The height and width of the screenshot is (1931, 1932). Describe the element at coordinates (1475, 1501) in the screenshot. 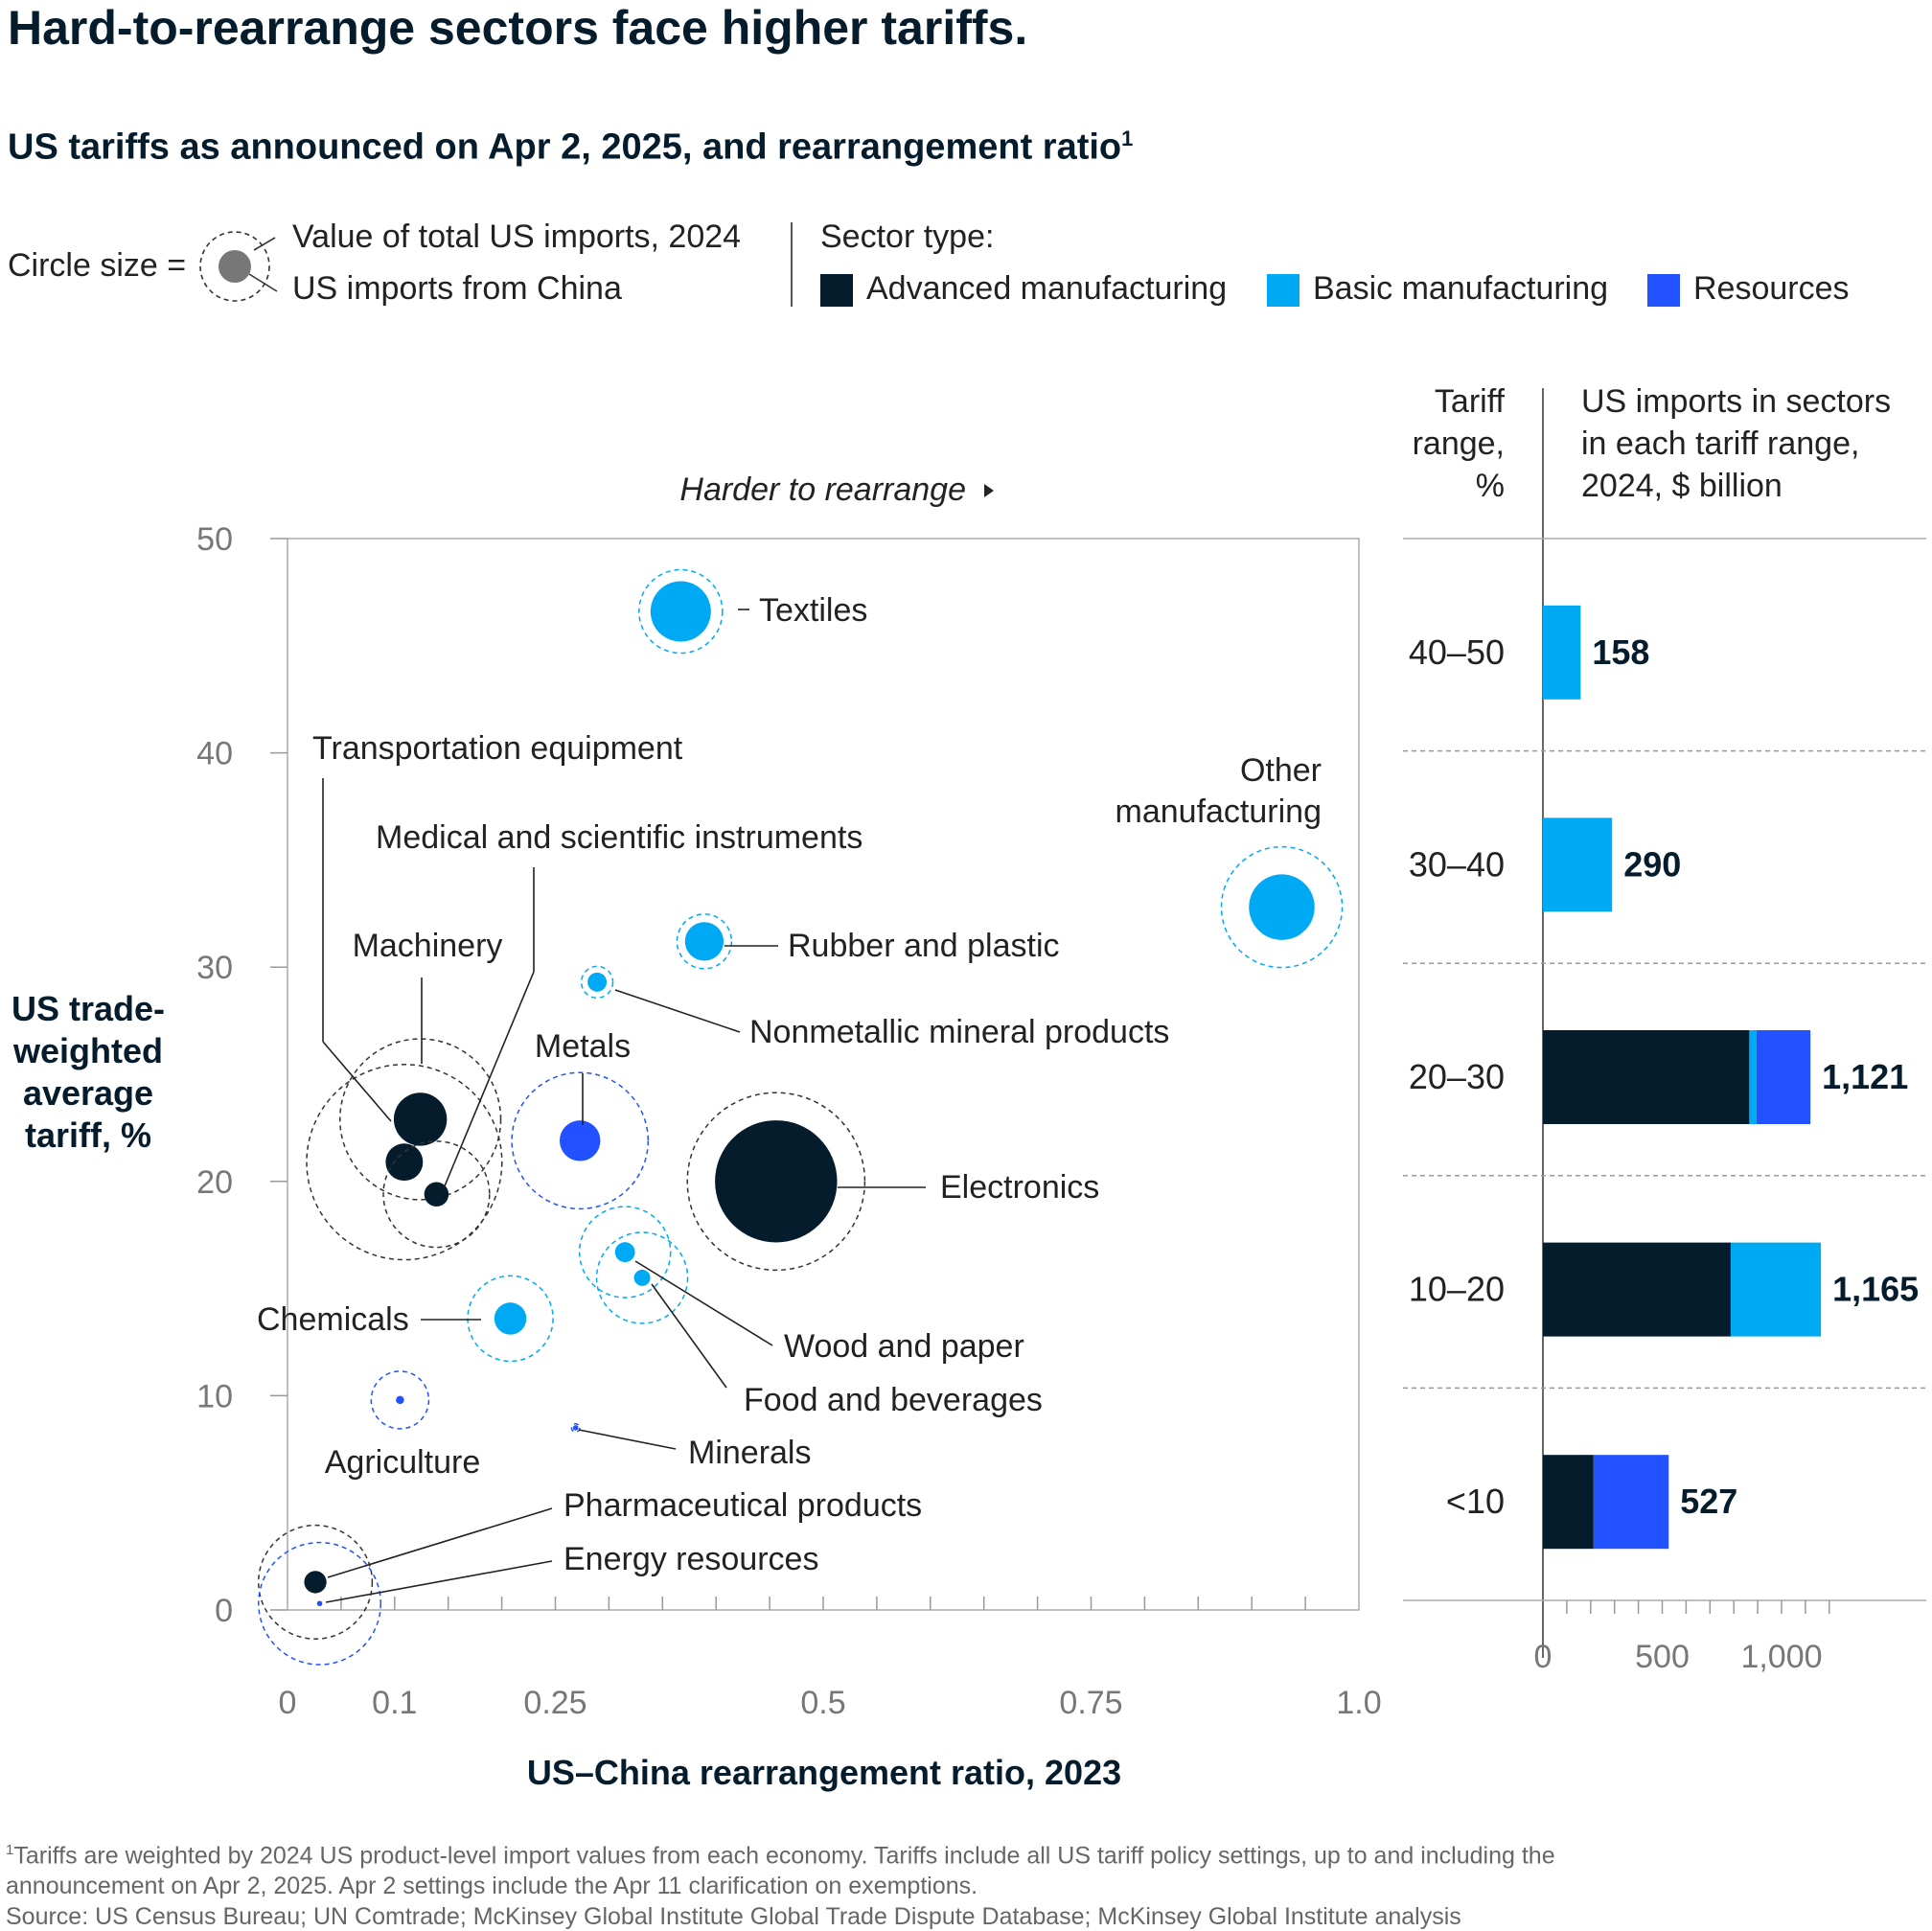

I see `bar-category-label: <10` at that location.